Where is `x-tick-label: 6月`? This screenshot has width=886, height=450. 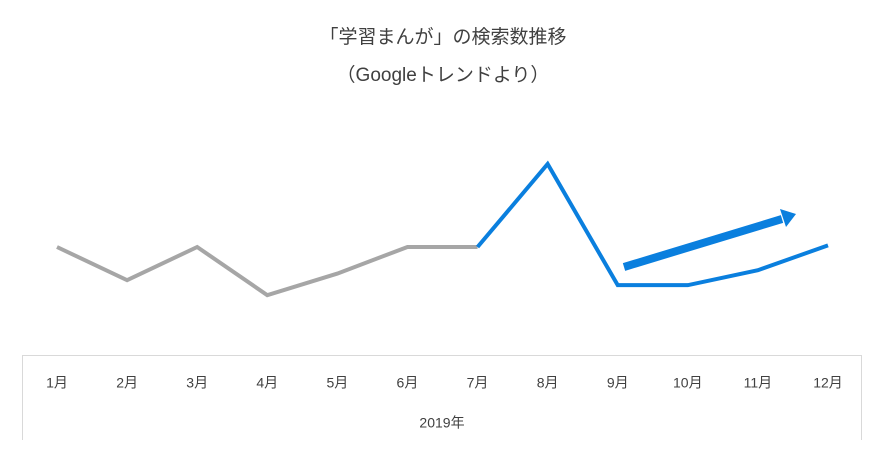
x-tick-label: 6月 is located at coordinates (408, 383).